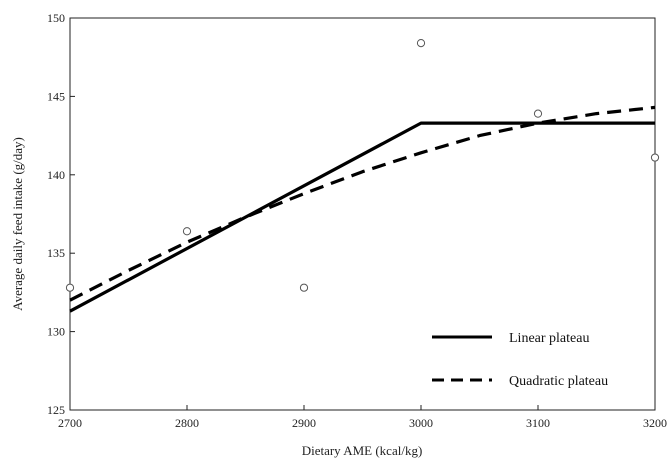 The image size is (672, 460). Describe the element at coordinates (655, 423) in the screenshot. I see `x-tick-label: 3200` at that location.